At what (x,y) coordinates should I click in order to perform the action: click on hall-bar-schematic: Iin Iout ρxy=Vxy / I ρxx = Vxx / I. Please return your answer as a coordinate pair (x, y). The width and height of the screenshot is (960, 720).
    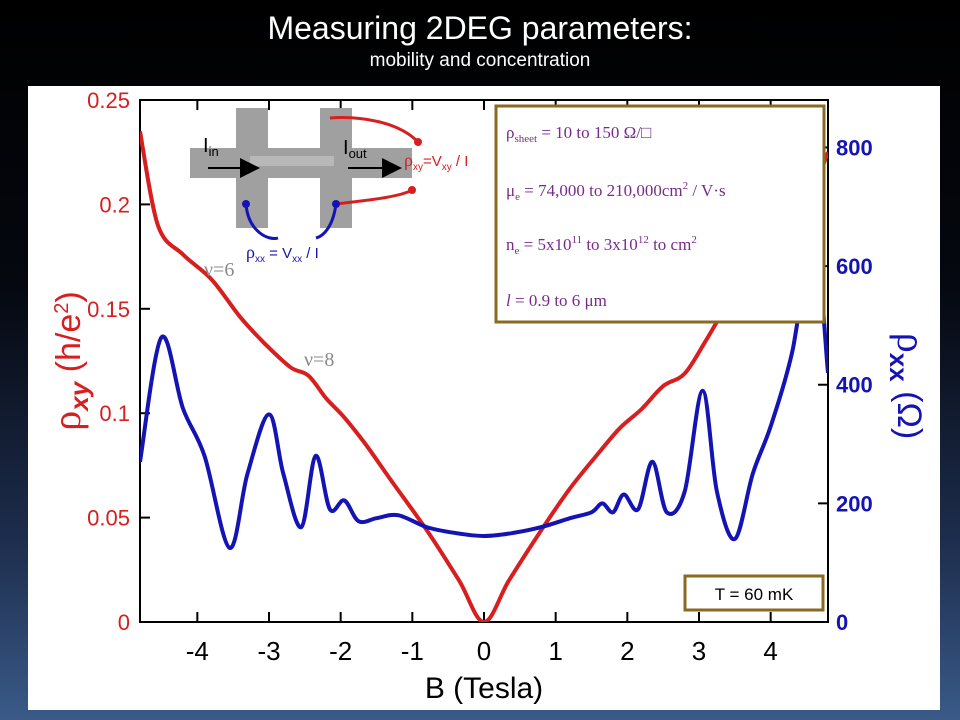
    Looking at the image, I should click on (329, 186).